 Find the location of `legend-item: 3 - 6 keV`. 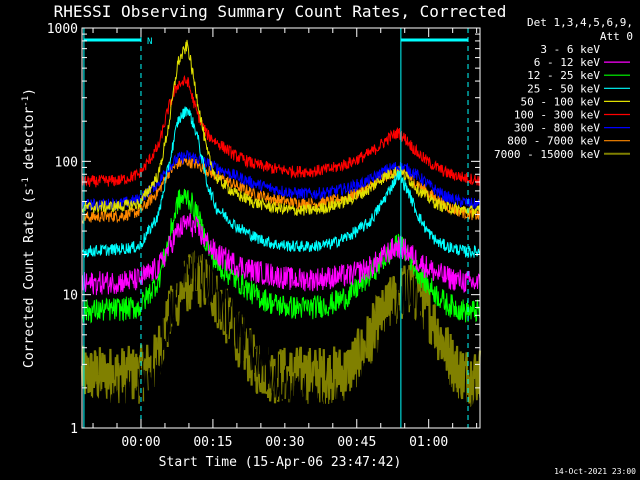

legend-item: 3 - 6 keV is located at coordinates (585, 49).